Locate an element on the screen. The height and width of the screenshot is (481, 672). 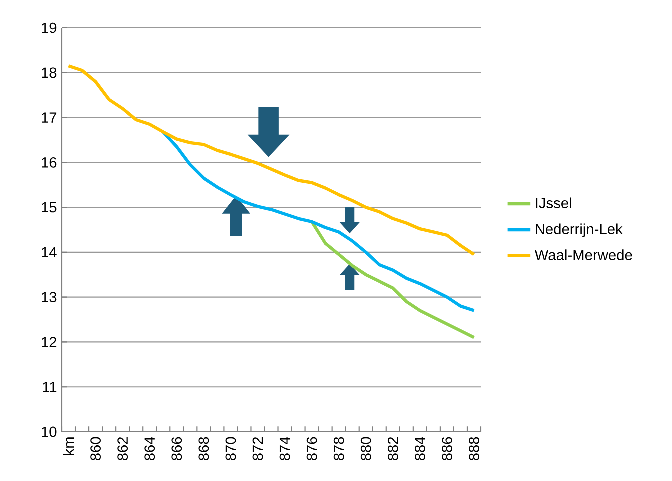
x-tick-label: 886 is located at coordinates (447, 449).